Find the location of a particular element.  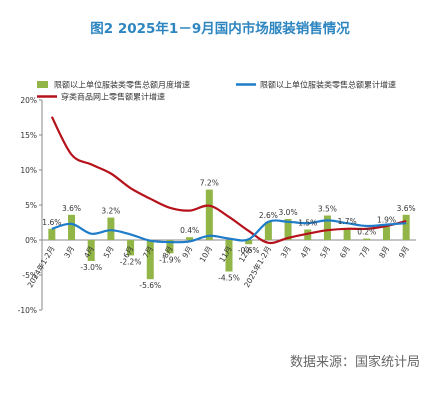

chart-title: 图2 2025年1－9月国内市场服装销售情况 is located at coordinates (220, 28).